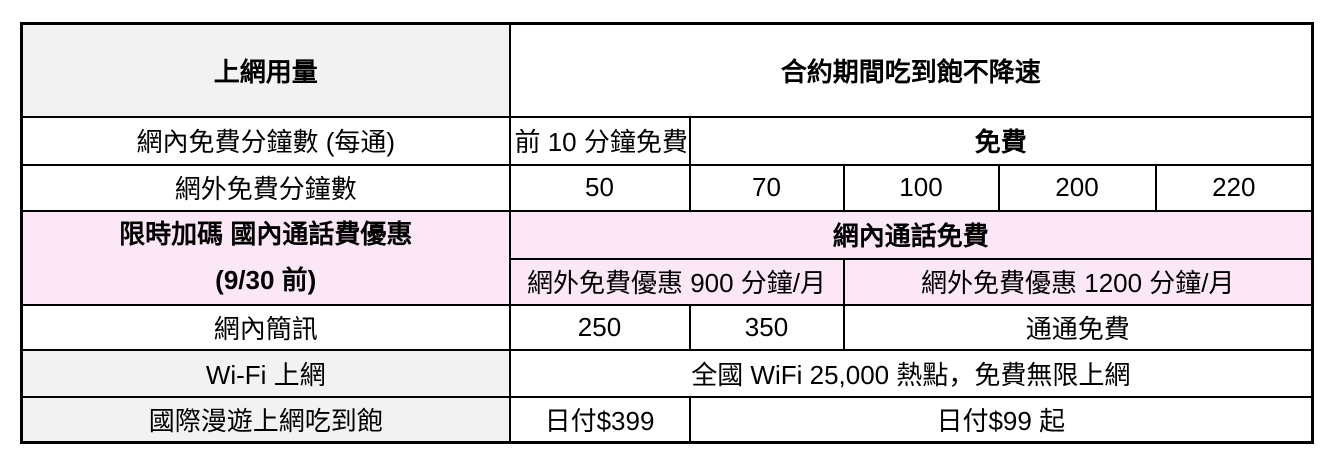  I want to click on promo-label-line2: (9/30 前), so click(266, 279).